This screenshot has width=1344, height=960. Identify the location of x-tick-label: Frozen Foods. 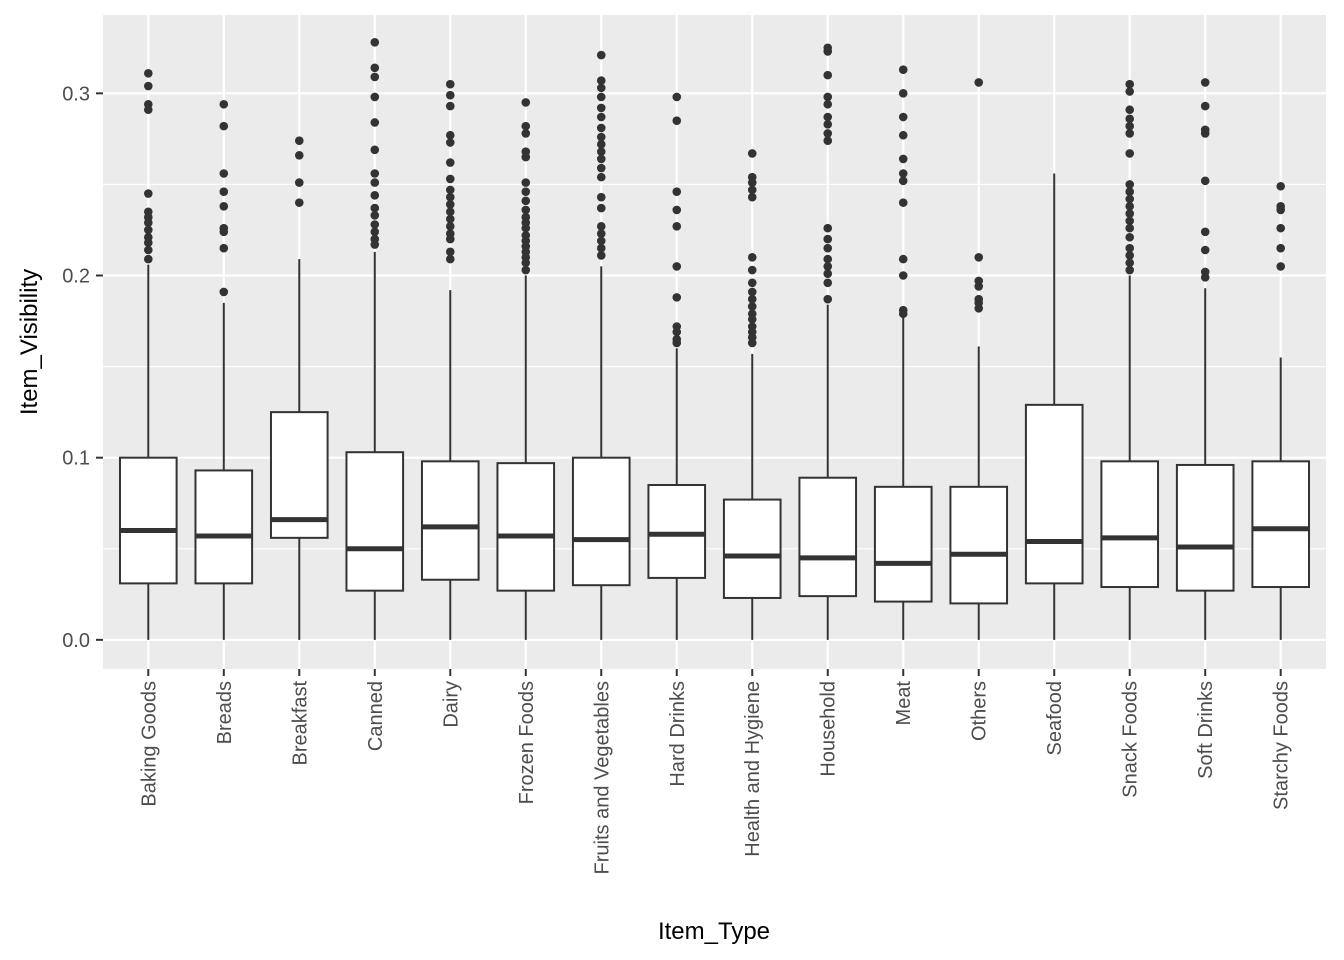
(527, 742).